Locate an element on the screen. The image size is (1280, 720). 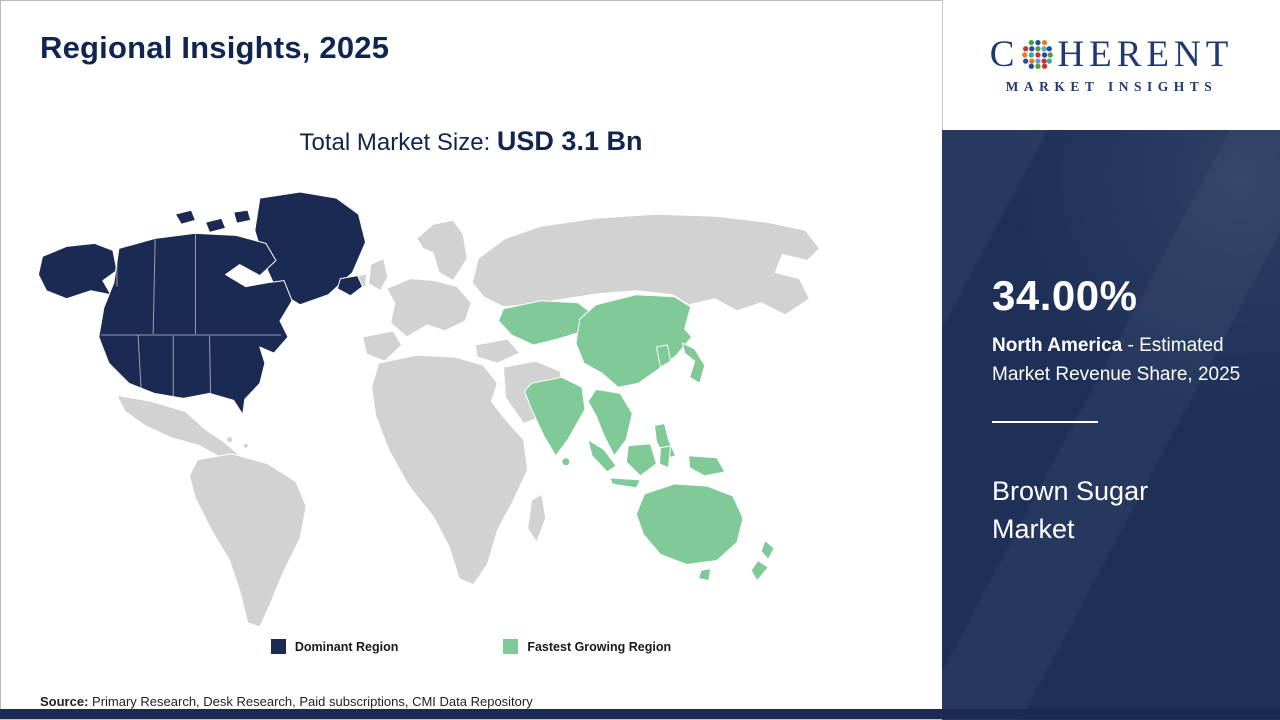
bottom-bar is located at coordinates (640, 714).